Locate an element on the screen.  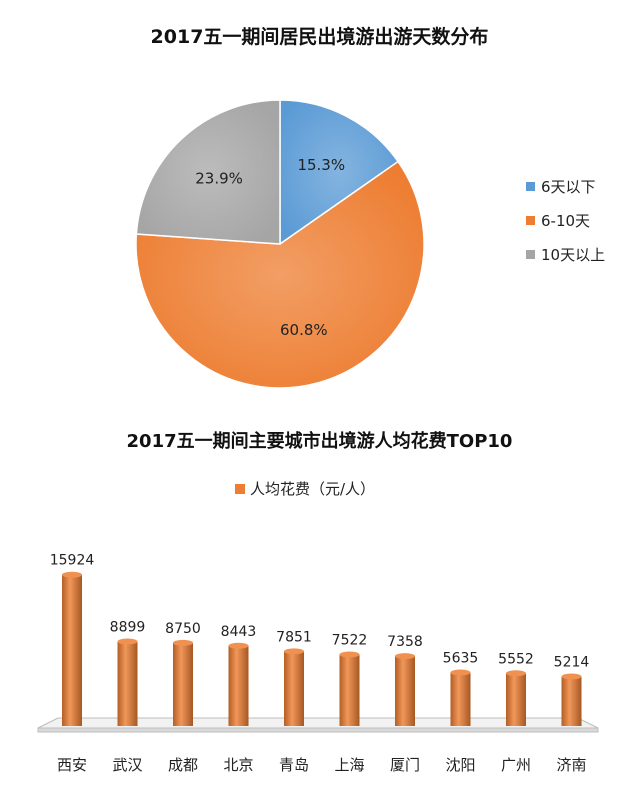
bar-legend-swatch is located at coordinates (240, 489).